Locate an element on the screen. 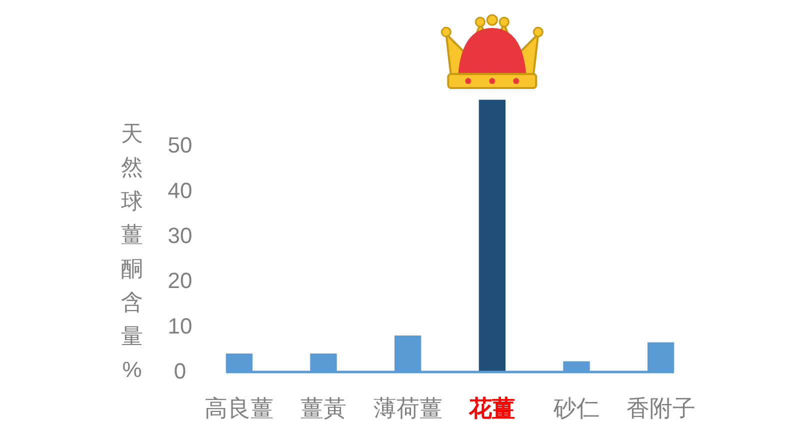 This screenshot has width=800, height=434. y-tick-label: 30 is located at coordinates (180, 235).